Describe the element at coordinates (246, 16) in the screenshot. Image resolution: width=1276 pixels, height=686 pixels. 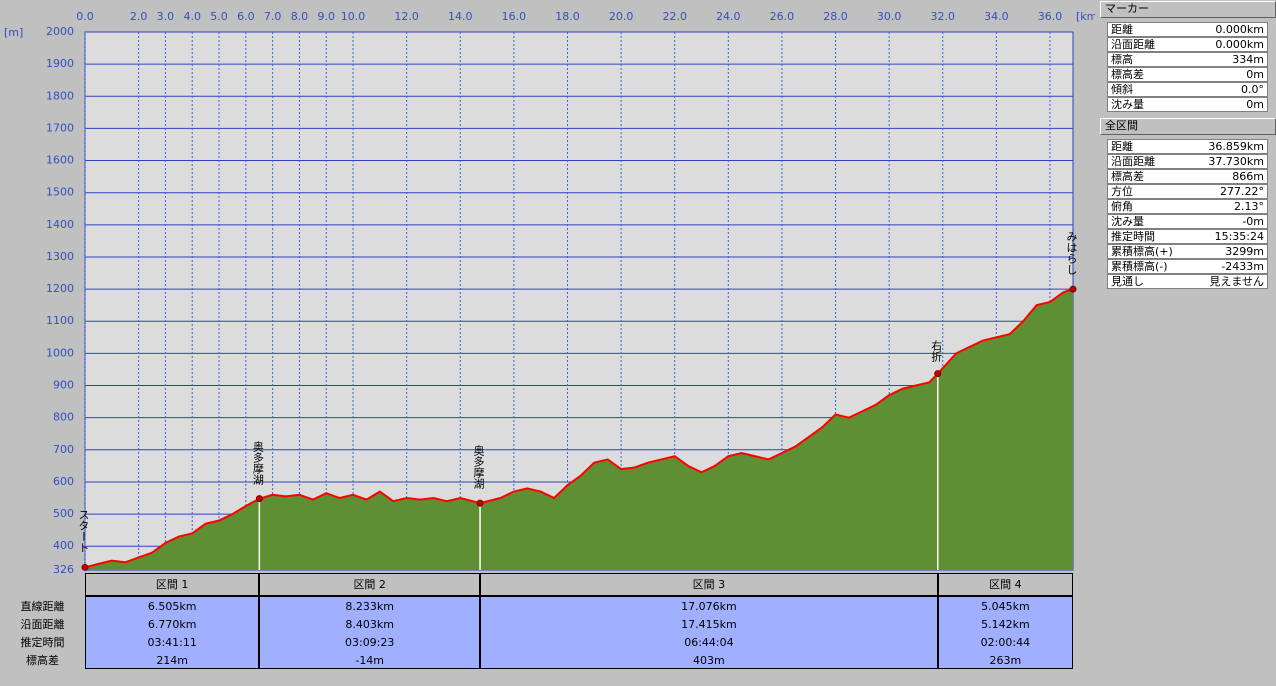
I see `x-tick-label: 6.0` at that location.